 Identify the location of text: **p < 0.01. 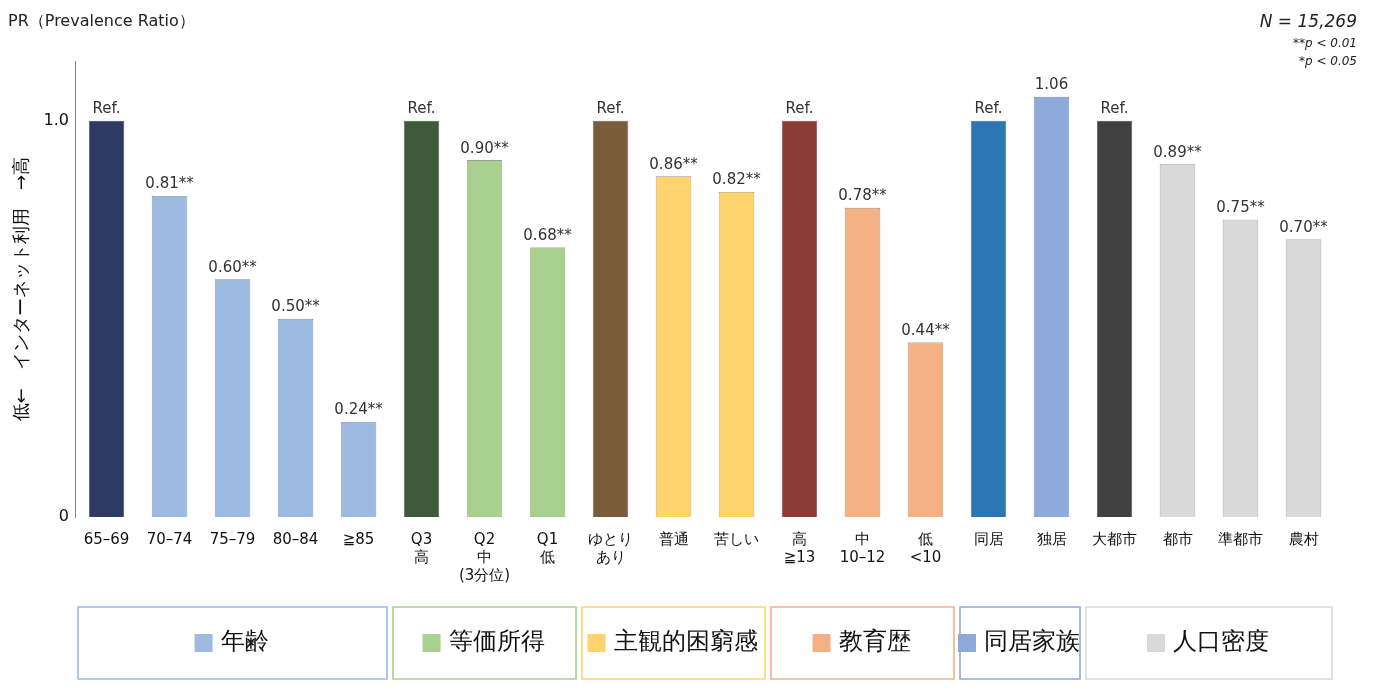
(1324, 43).